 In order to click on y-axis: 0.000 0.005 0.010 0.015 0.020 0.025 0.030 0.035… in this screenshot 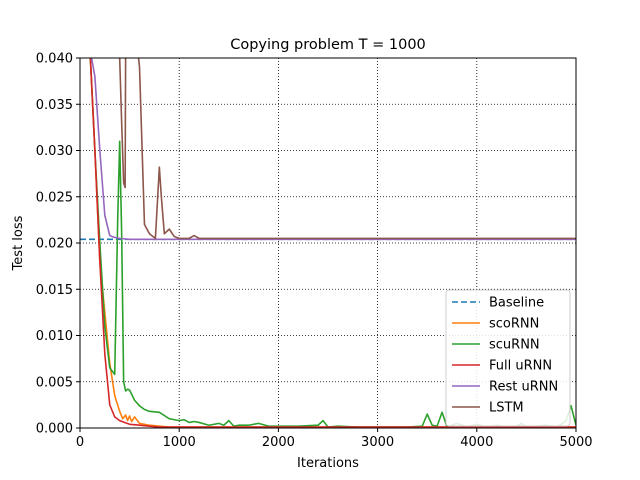, I will do `click(58, 244)`.